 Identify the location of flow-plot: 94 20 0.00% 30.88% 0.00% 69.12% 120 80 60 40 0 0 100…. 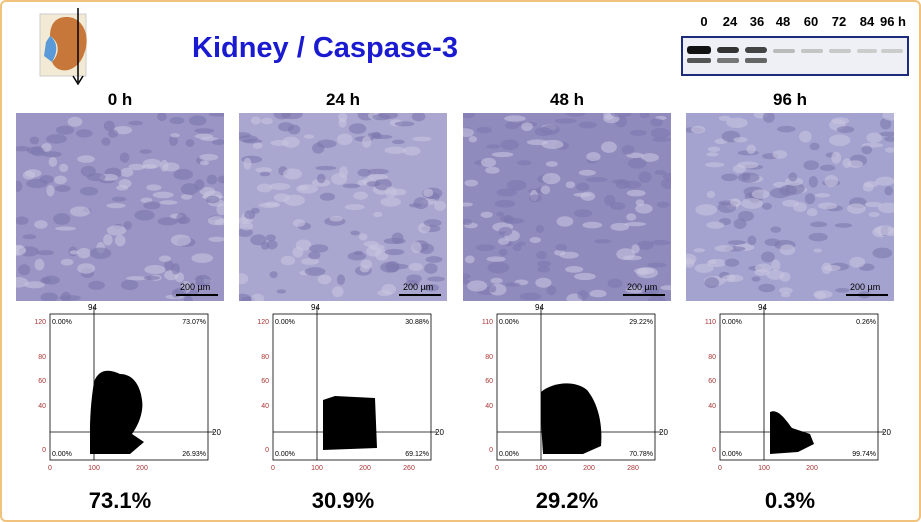
(350, 387).